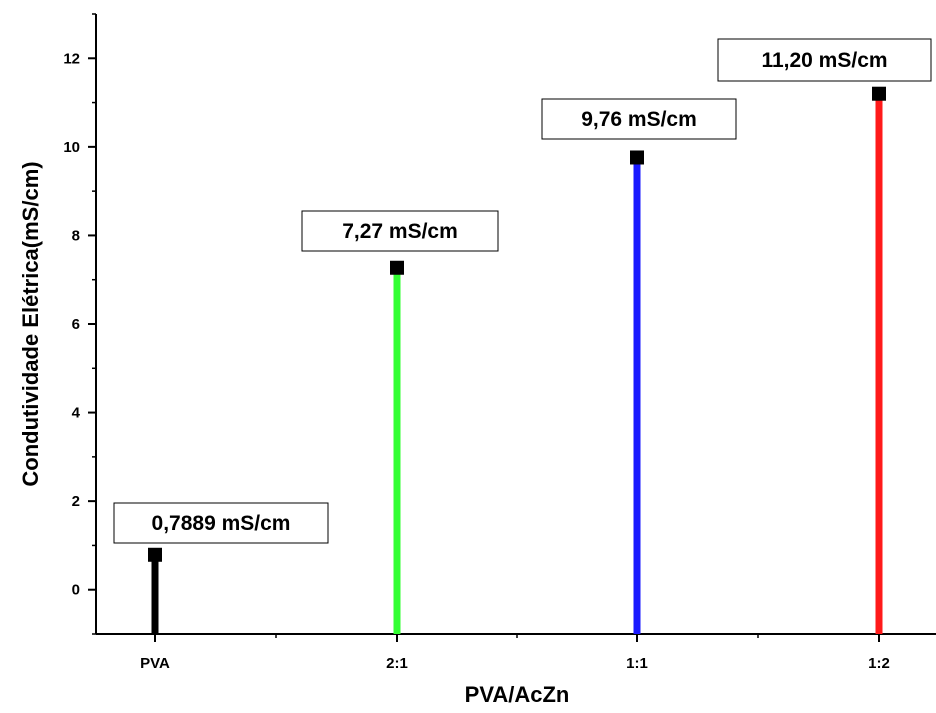 This screenshot has width=936, height=713. Describe the element at coordinates (155, 663) in the screenshot. I see `x-tick-label: PVA` at that location.